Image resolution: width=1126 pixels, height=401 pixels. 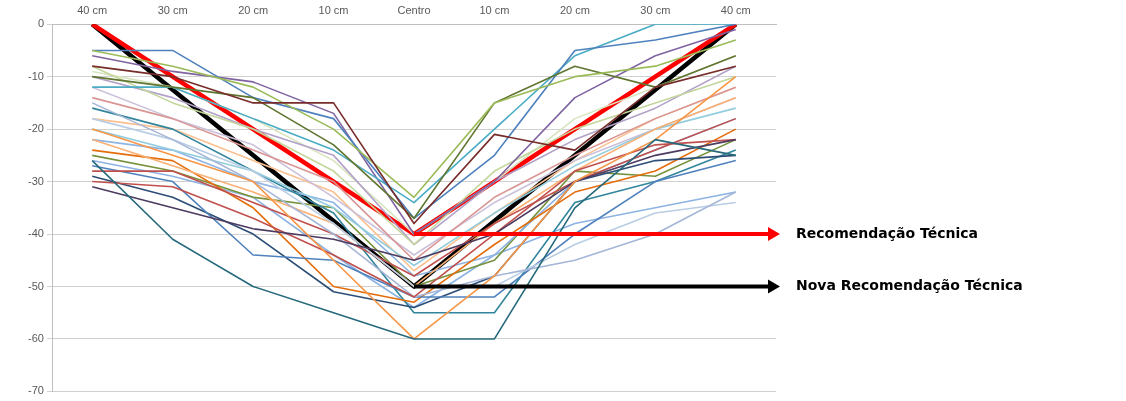 What do you see at coordinates (36, 128) in the screenshot?
I see `y-tick-label: -20` at bounding box center [36, 128].